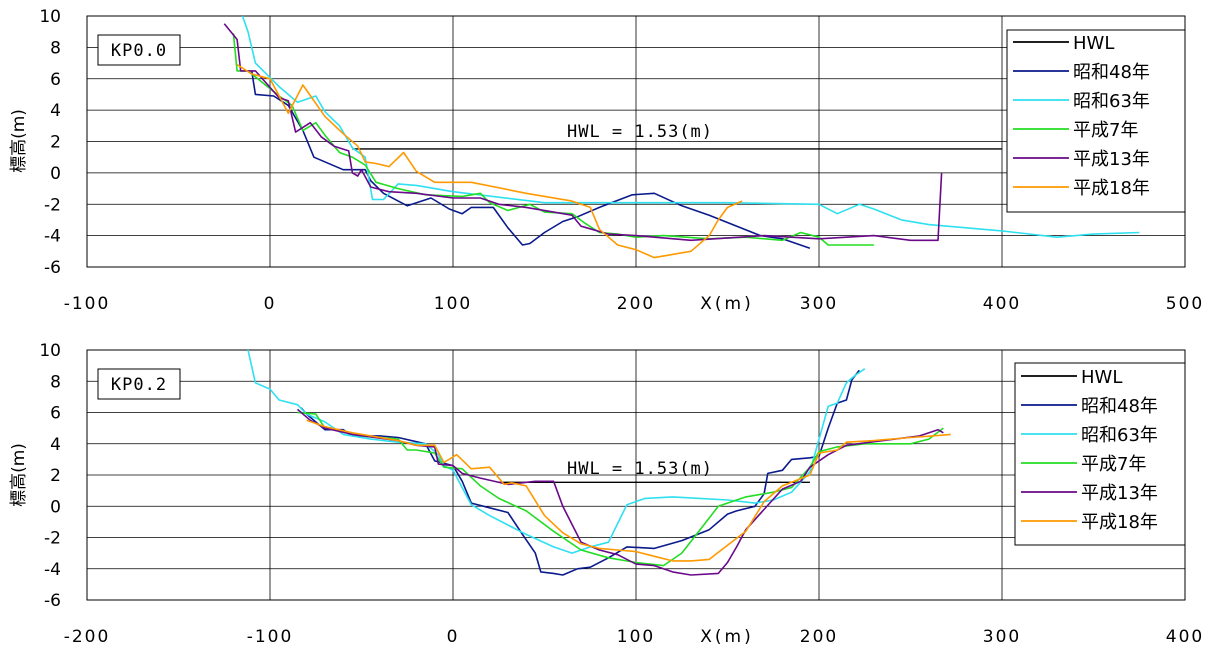 The height and width of the screenshot is (655, 1220). Describe the element at coordinates (1185, 304) in the screenshot. I see `x-tick-label: 500` at that location.